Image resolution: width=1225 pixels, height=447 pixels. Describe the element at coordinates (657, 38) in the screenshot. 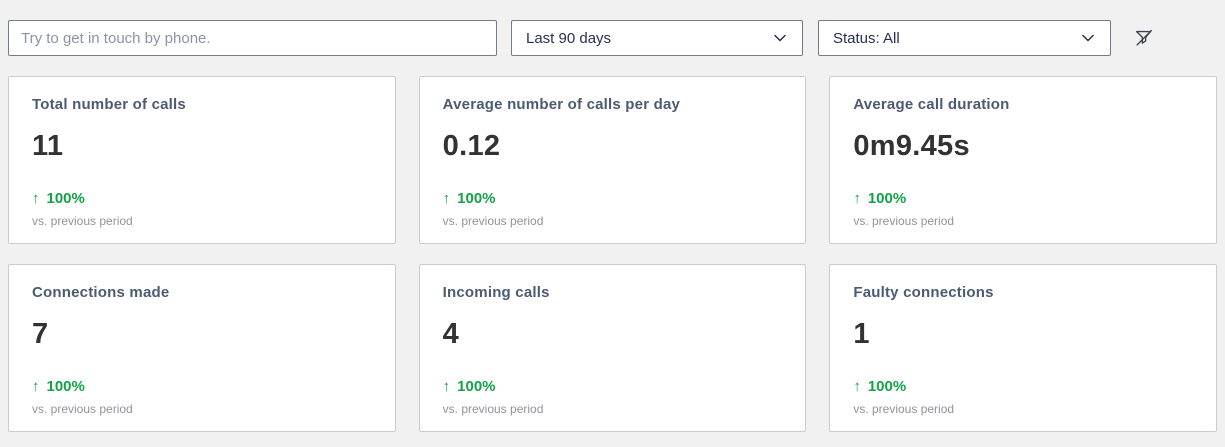

I see `date-range-select: Last 90 days` at that location.